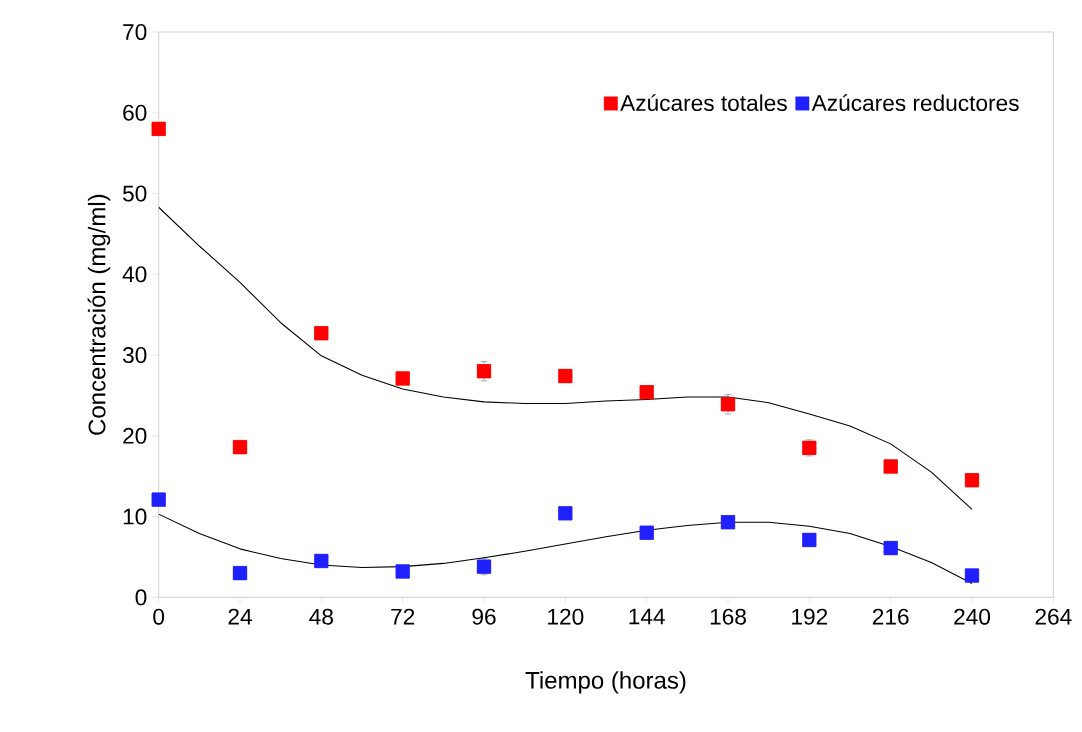  I want to click on y-tick-label: 30, so click(134, 355).